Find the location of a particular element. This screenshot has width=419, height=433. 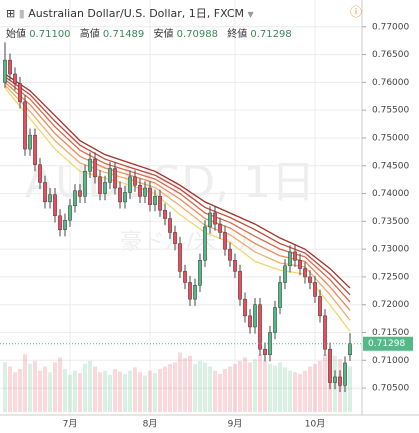

close-value: 0.71298 is located at coordinates (271, 34).